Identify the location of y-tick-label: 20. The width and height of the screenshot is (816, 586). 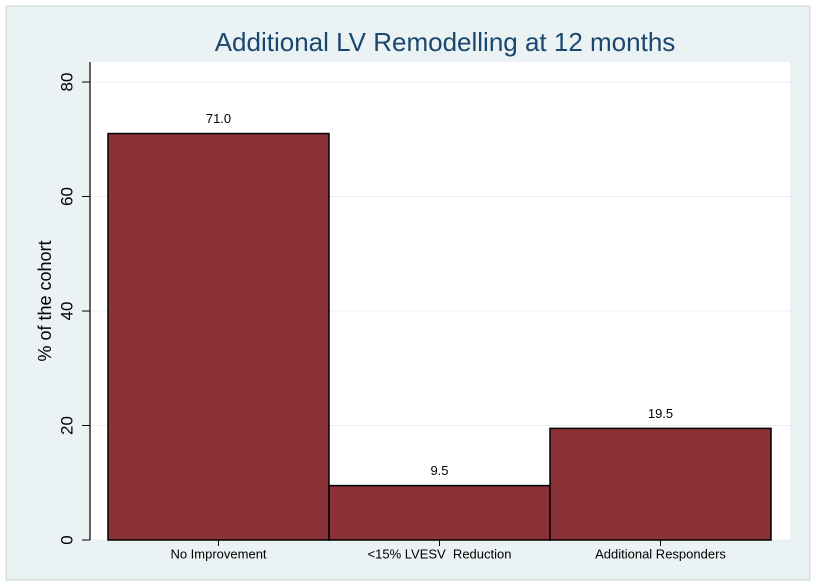
(66, 425).